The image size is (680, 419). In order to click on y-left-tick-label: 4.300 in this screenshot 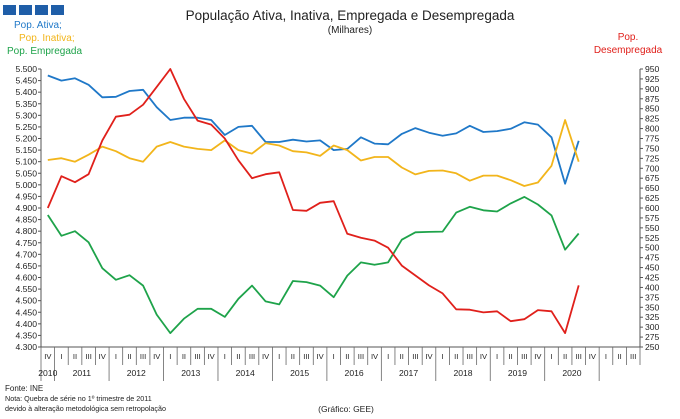, I will do `click(26, 347)`.